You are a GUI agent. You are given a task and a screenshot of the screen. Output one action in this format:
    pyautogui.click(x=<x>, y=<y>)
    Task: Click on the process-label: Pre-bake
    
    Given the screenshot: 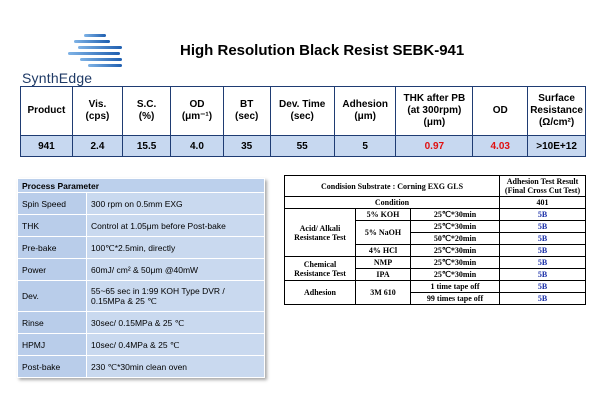 What is the action you would take?
    pyautogui.click(x=52, y=247)
    